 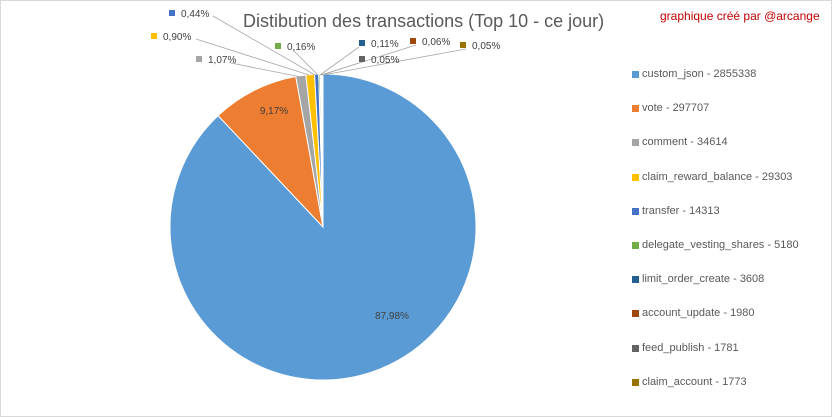 What do you see at coordinates (270, 152) in the screenshot?
I see `pie-slice-vote` at bounding box center [270, 152].